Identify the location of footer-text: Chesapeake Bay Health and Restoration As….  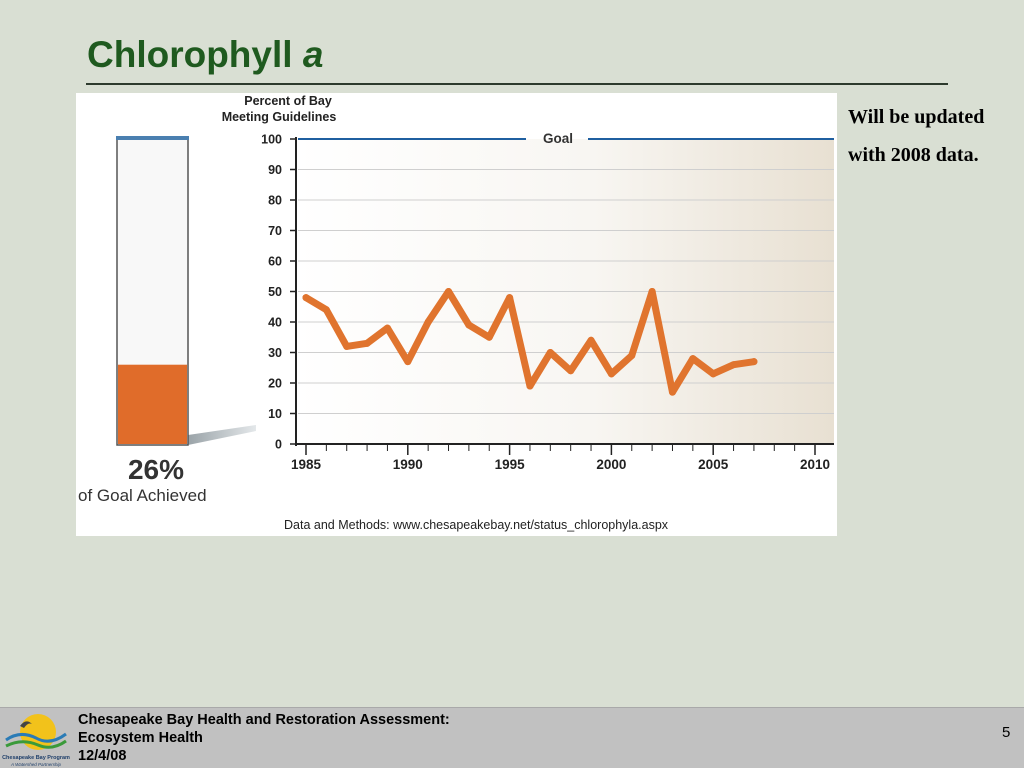
(264, 738).